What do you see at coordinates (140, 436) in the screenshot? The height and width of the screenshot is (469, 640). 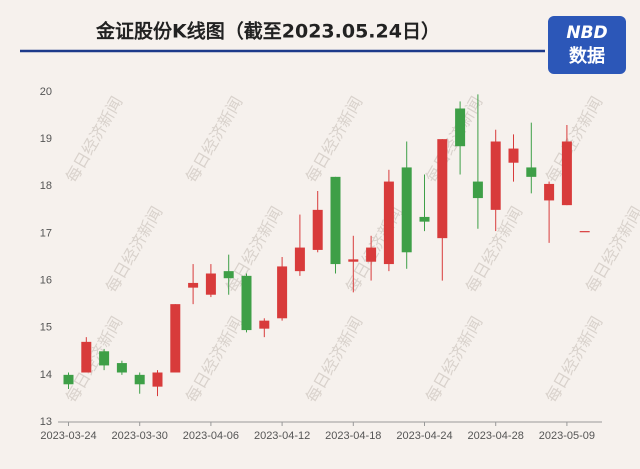 I see `x-tick-label: 2023-03-30` at bounding box center [140, 436].